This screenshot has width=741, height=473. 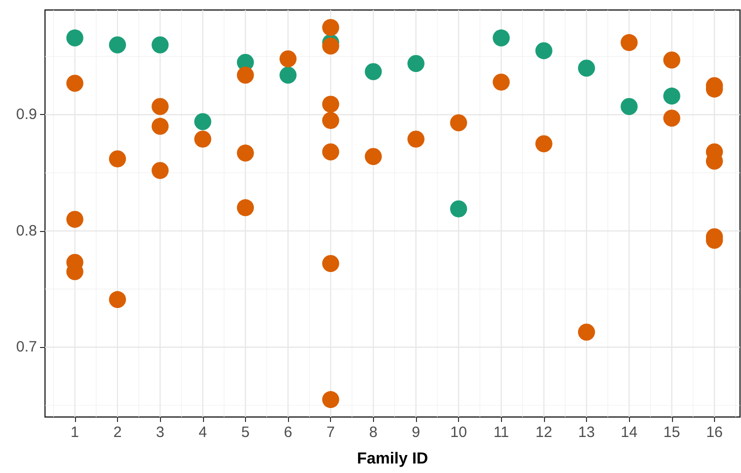 What do you see at coordinates (245, 432) in the screenshot?
I see `x-tick-label: 5` at bounding box center [245, 432].